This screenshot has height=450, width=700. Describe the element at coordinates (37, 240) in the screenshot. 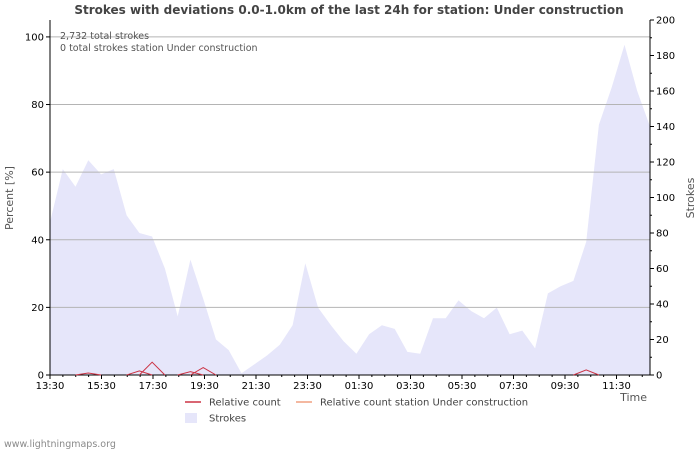

I see `y-left-tick-label: 40` at that location.